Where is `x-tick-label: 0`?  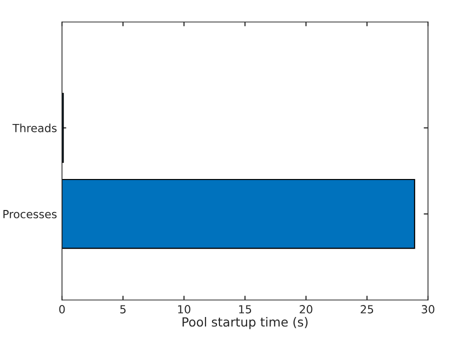 x-tick-label: 0 is located at coordinates (62, 309).